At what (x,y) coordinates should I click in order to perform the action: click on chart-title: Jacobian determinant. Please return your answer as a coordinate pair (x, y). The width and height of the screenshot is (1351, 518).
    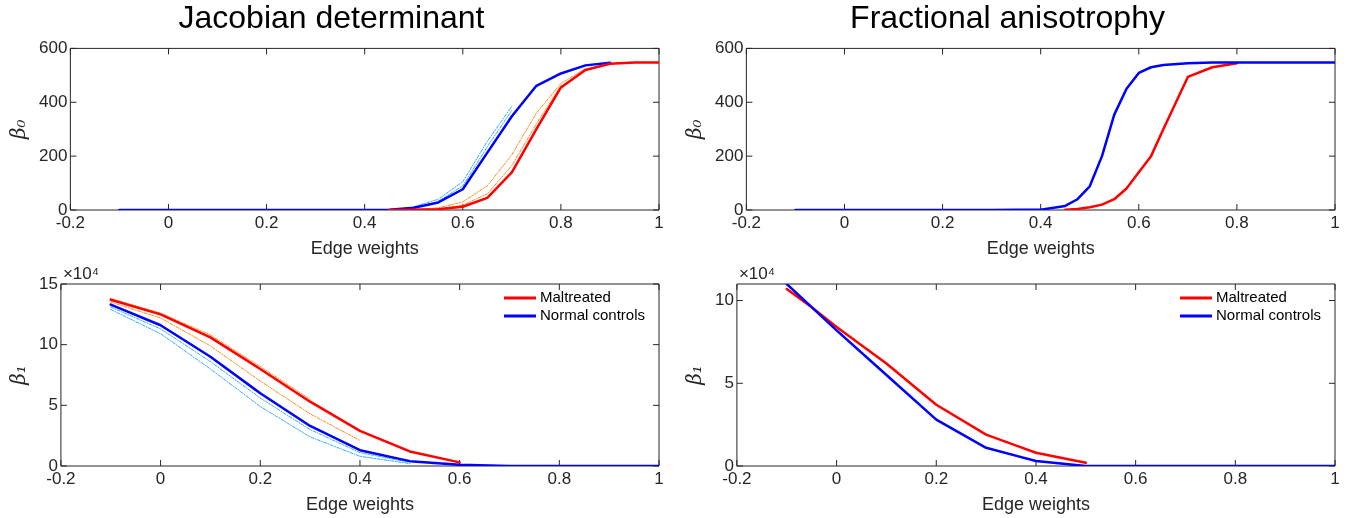
    Looking at the image, I should click on (331, 18).